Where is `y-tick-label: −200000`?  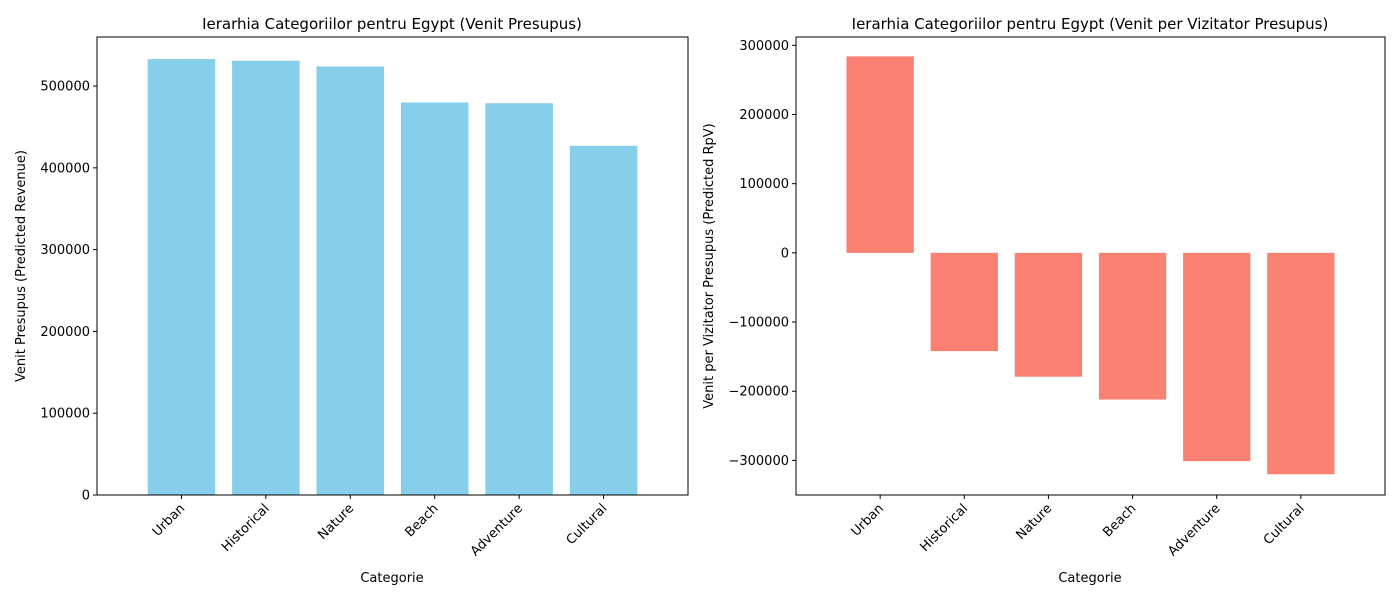 y-tick-label: −200000 is located at coordinates (758, 392).